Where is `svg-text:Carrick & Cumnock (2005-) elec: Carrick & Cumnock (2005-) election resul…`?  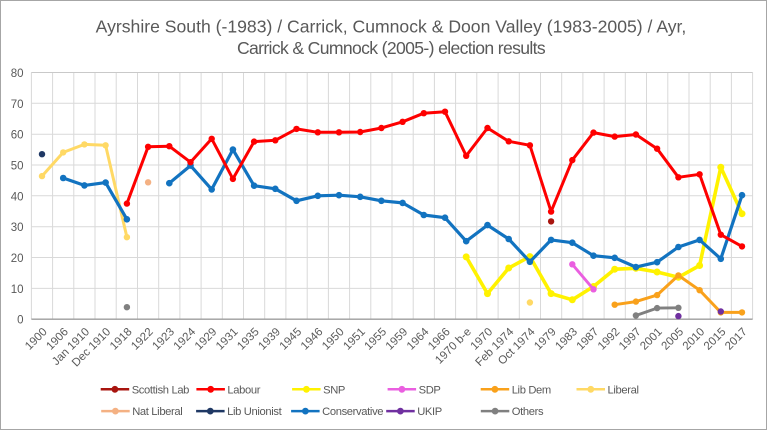
svg-text:Carrick & Cumnock (2005-) elec: Carrick & Cumnock (2005-) election resul… is located at coordinates (391, 48).